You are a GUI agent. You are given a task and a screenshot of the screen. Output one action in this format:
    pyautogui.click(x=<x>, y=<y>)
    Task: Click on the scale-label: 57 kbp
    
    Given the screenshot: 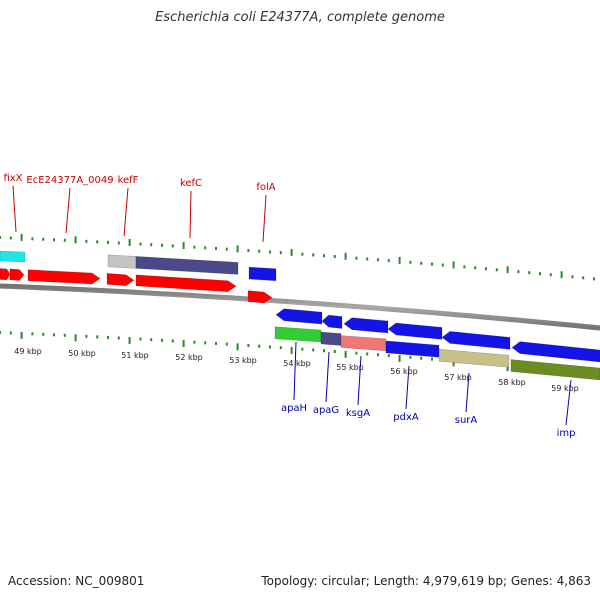 What is the action you would take?
    pyautogui.click(x=458, y=377)
    